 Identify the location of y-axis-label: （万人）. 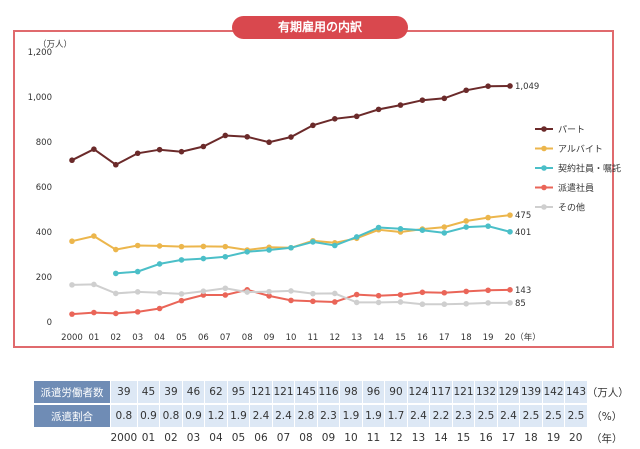
(55, 44).